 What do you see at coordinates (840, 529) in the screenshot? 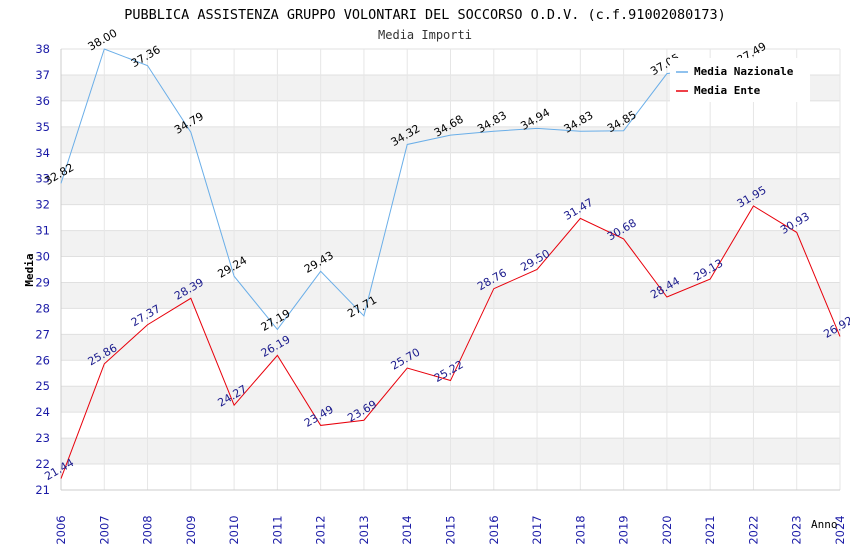
I see `x-tick-label: 2024` at bounding box center [840, 529].